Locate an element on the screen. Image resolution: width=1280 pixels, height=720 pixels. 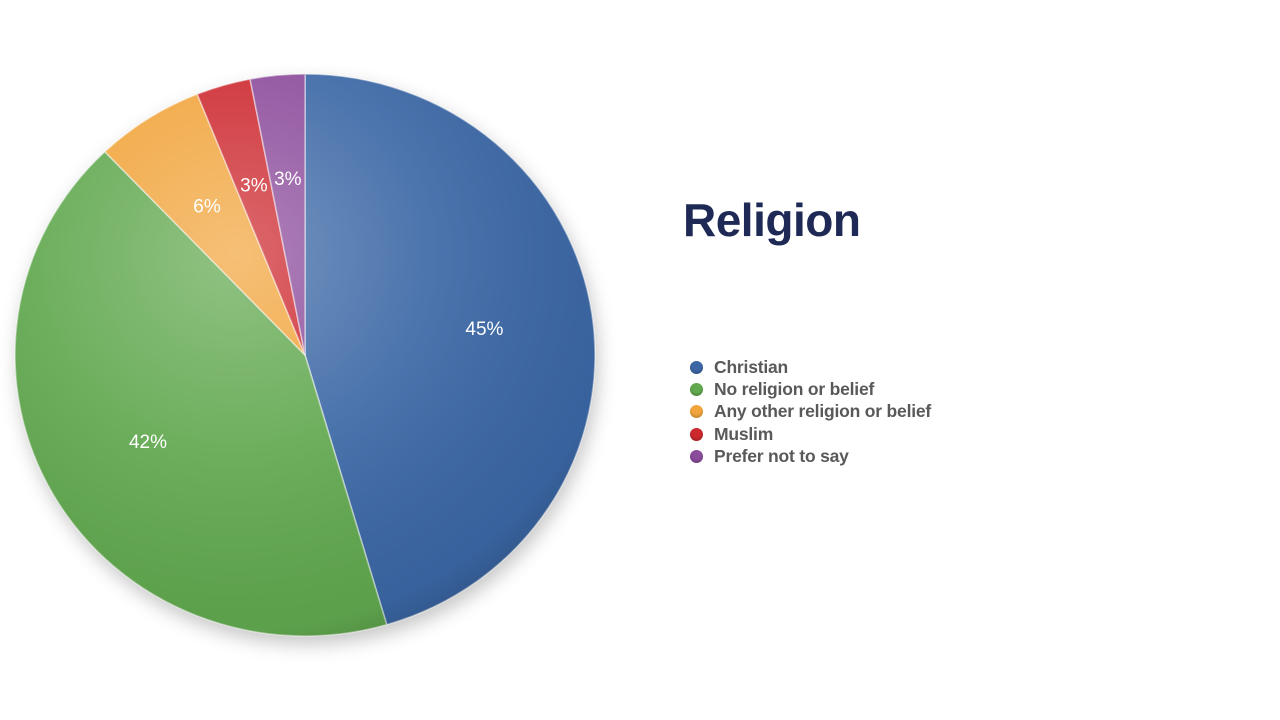
legend-item: Muslim is located at coordinates (810, 434).